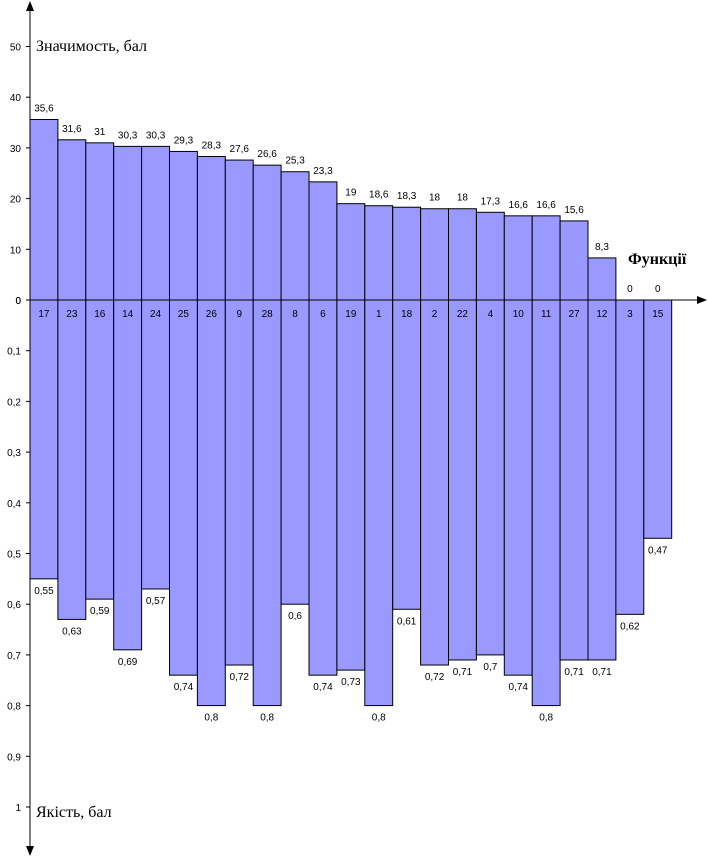  Describe the element at coordinates (16, 48) in the screenshot. I see `upper-tick-label: 50` at that location.